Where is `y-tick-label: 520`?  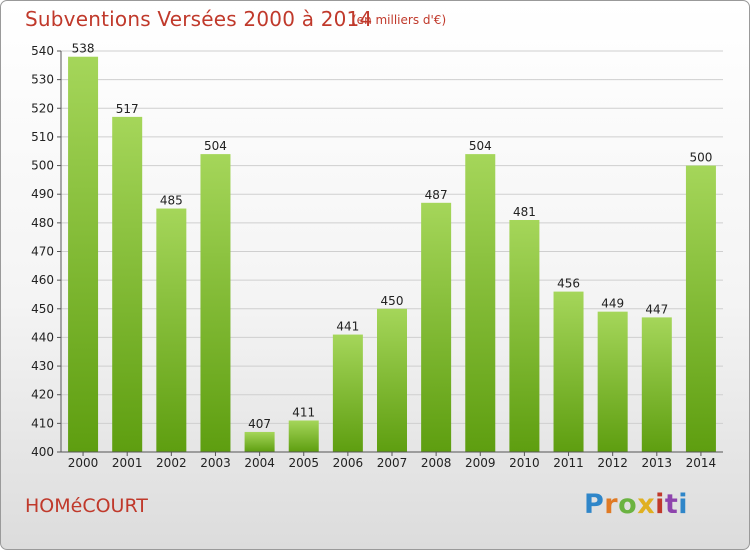
y-tick-label: 520 is located at coordinates (42, 108).